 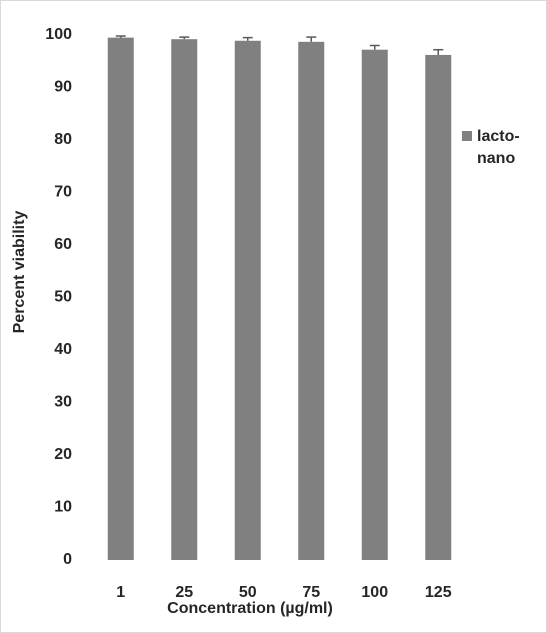 What do you see at coordinates (63, 244) in the screenshot?
I see `y-tick-label: 60` at bounding box center [63, 244].